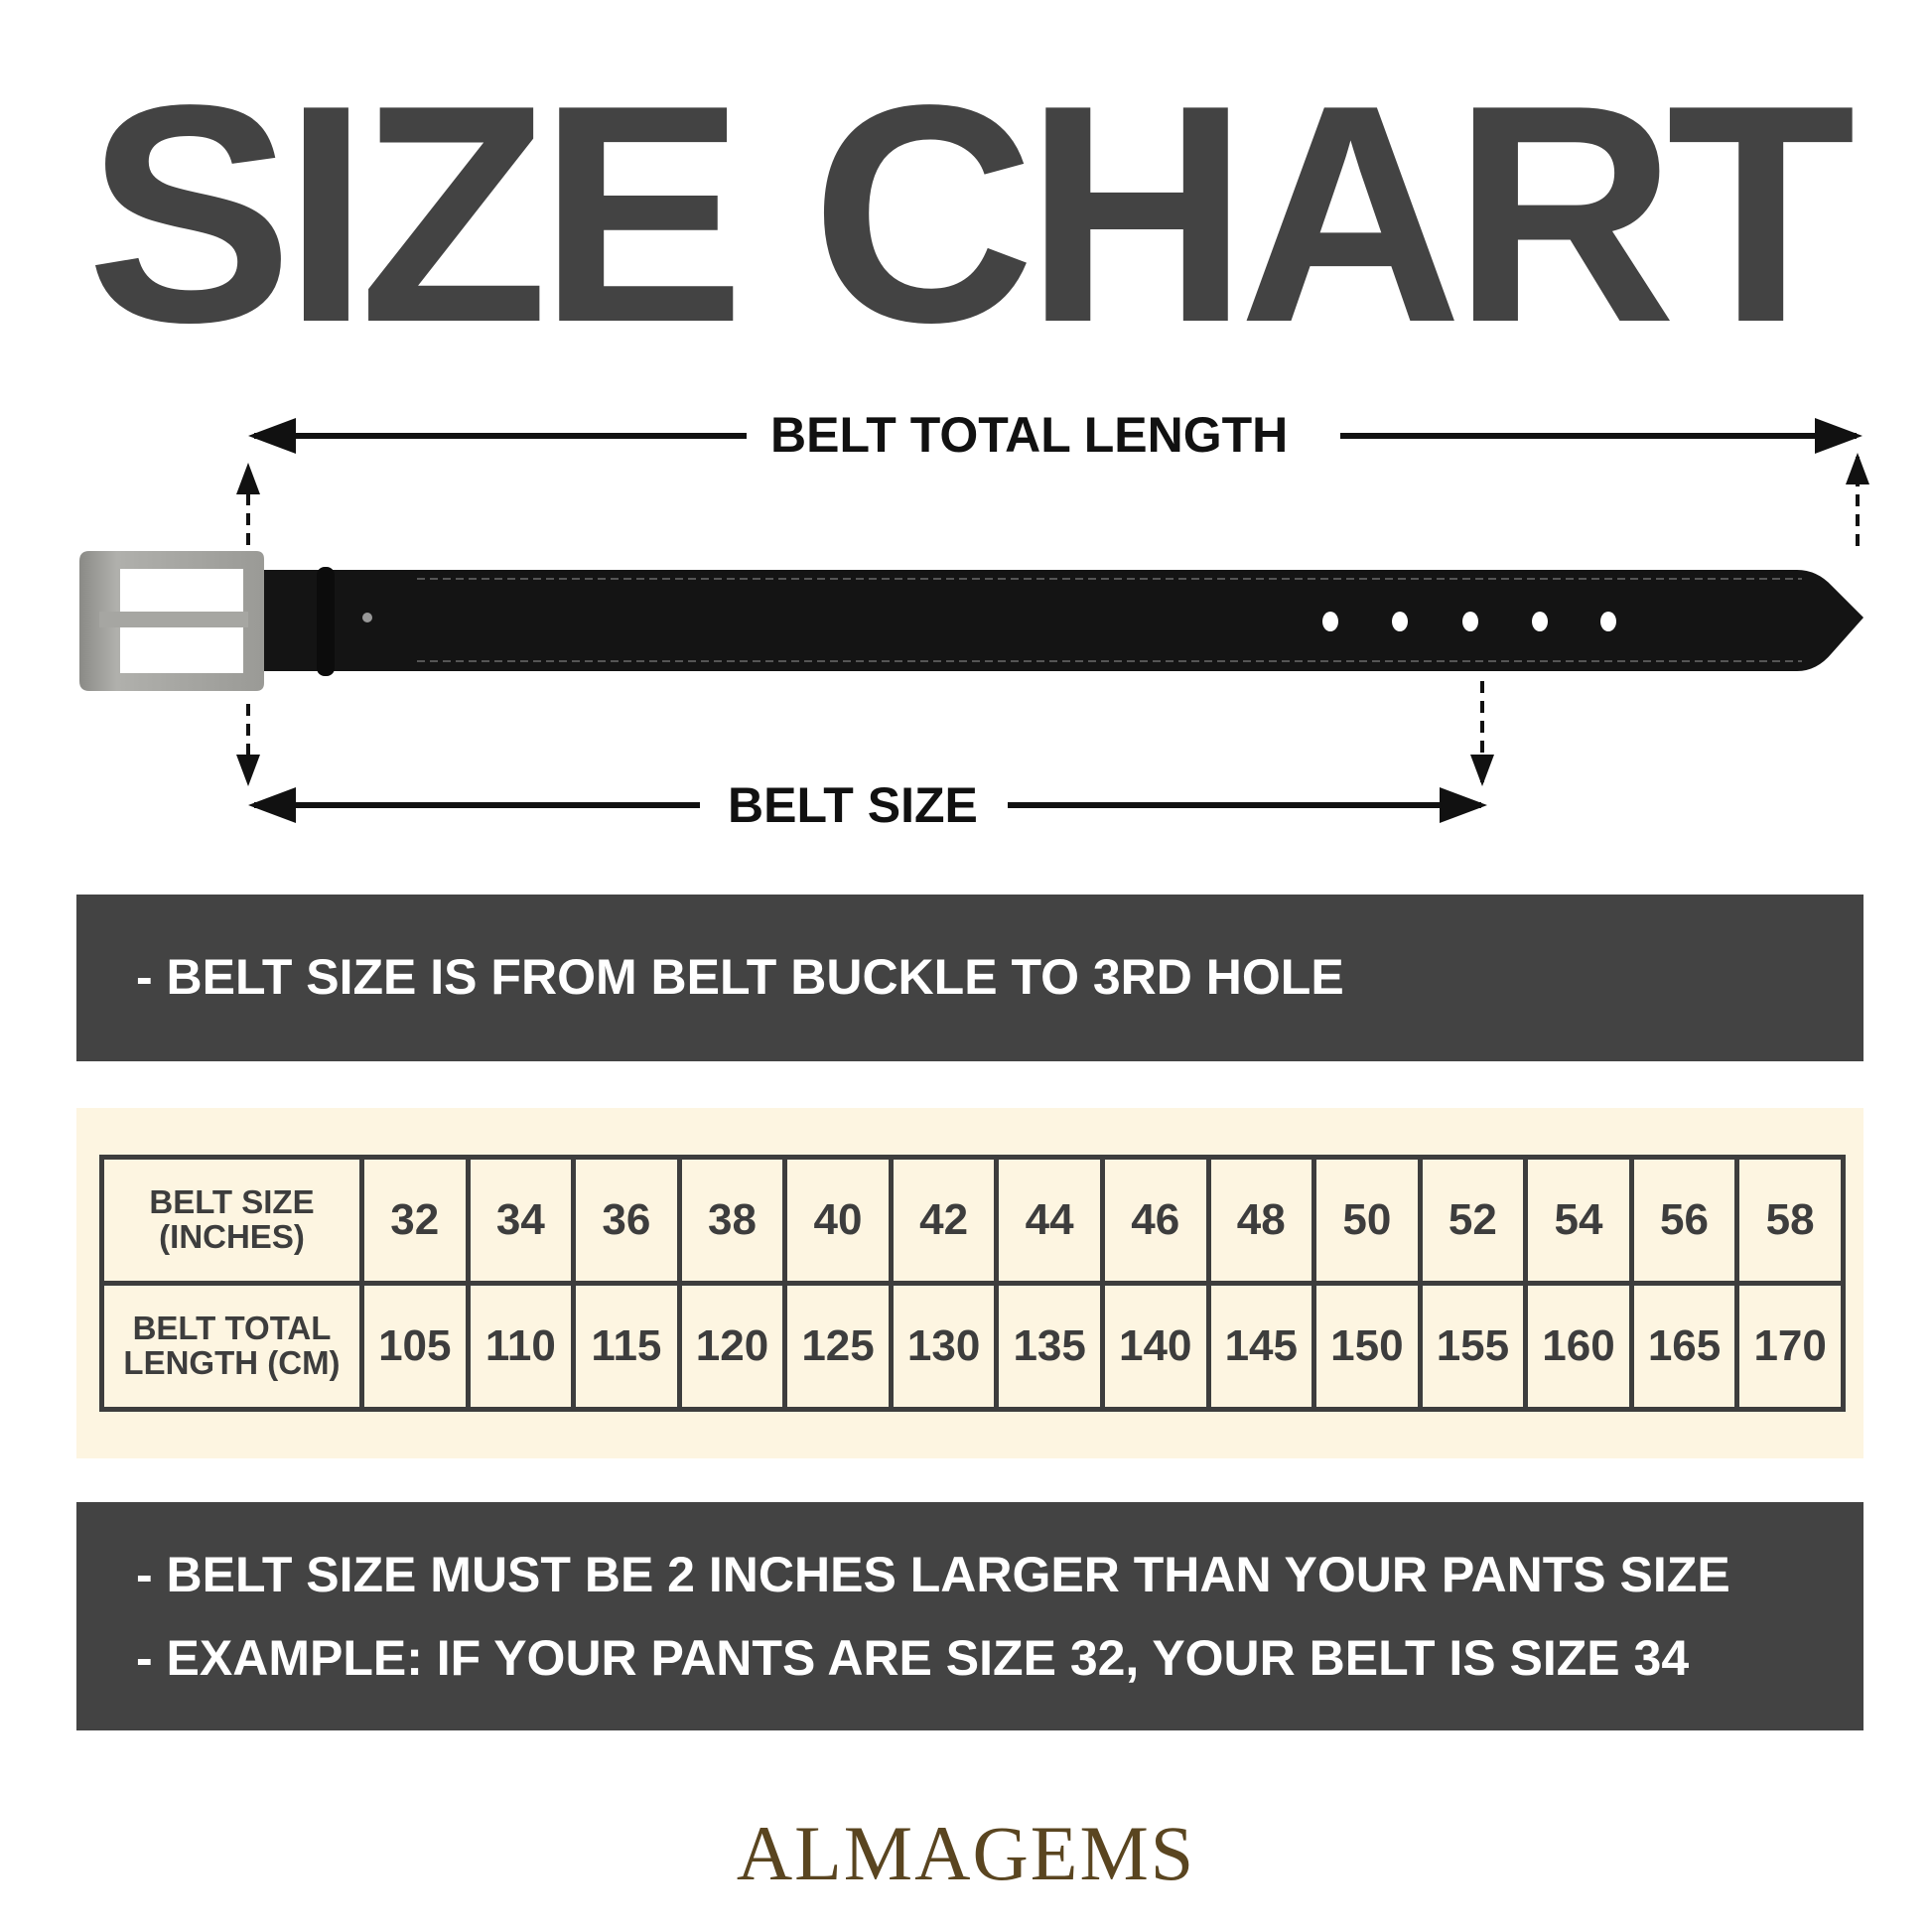 The height and width of the screenshot is (1932, 1932). What do you see at coordinates (1684, 1347) in the screenshot?
I see `table-cell: 165` at bounding box center [1684, 1347].